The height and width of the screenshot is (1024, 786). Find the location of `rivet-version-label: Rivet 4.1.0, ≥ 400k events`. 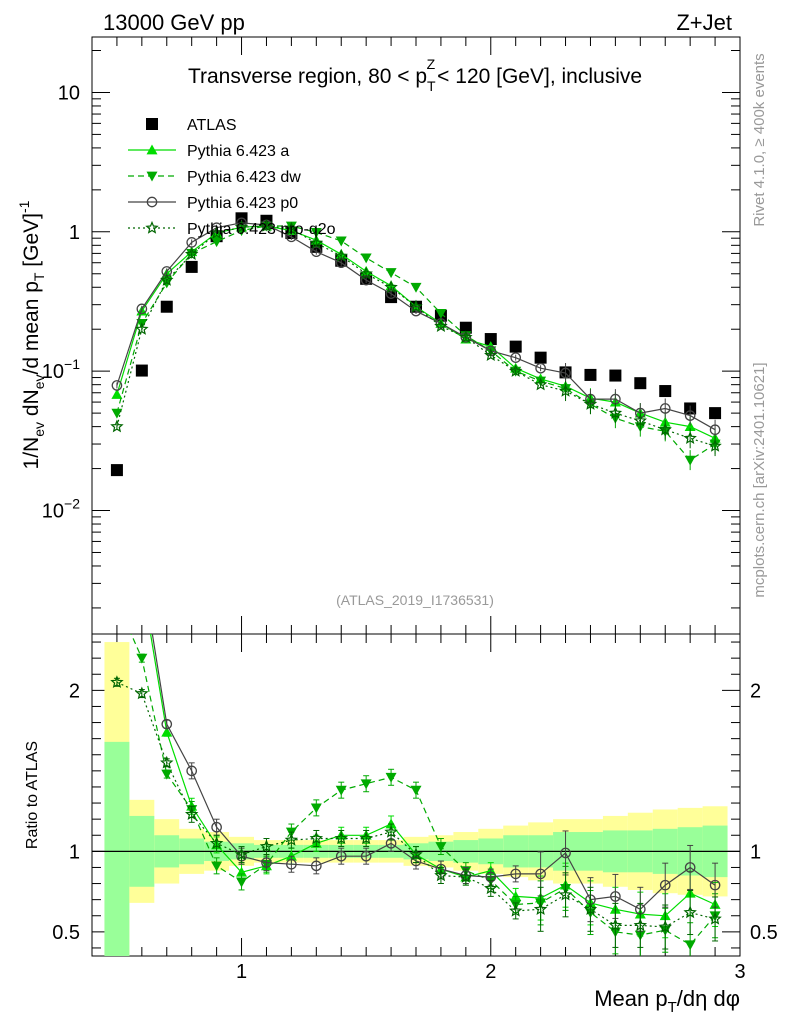

rivet-version-label: Rivet 4.1.0, ≥ 400k events is located at coordinates (759, 139).